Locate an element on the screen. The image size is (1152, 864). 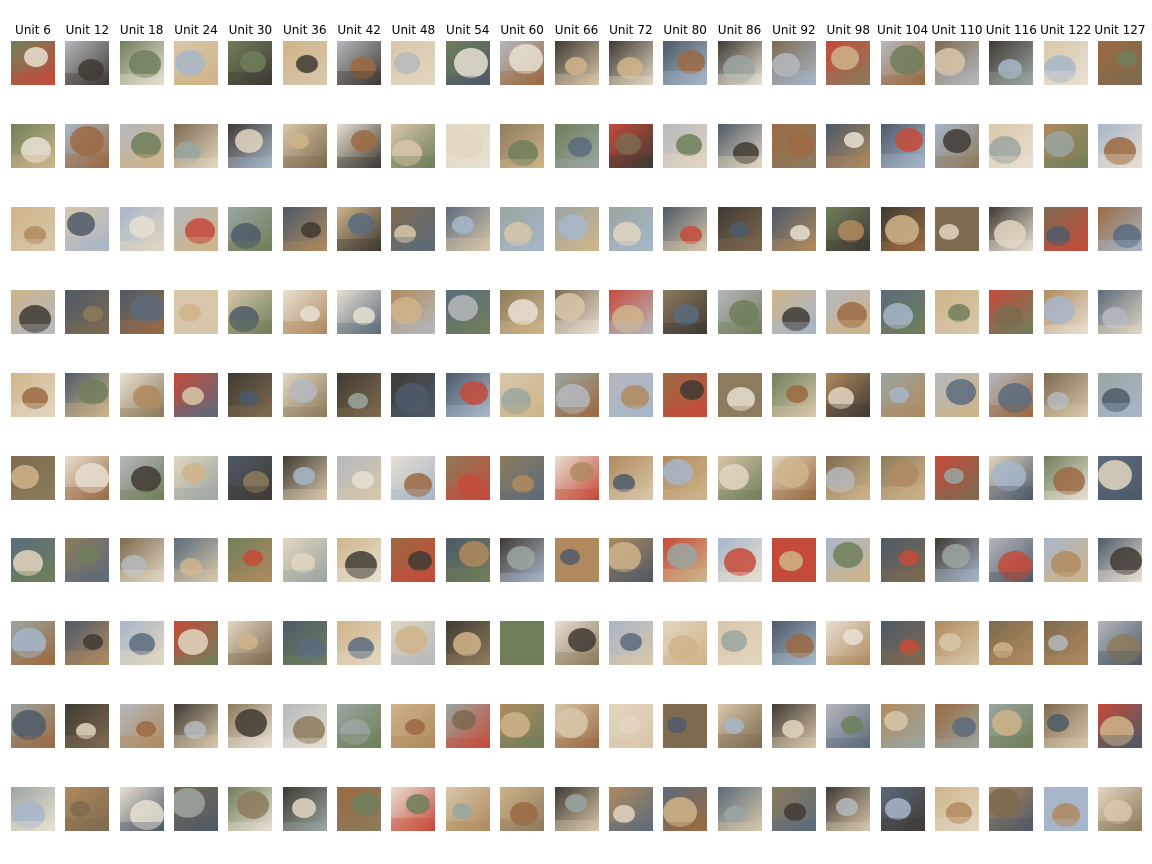
column-title: Unit 92 is located at coordinates (794, 30).